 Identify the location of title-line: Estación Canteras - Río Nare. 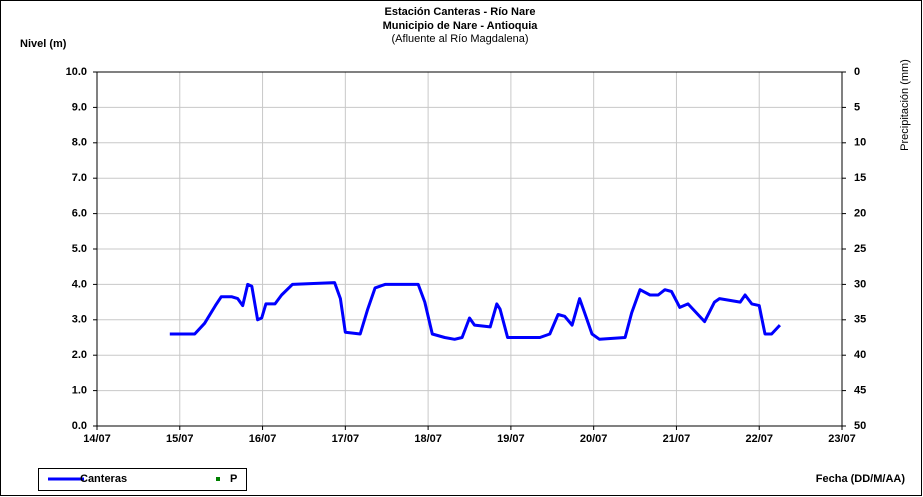
(460, 12).